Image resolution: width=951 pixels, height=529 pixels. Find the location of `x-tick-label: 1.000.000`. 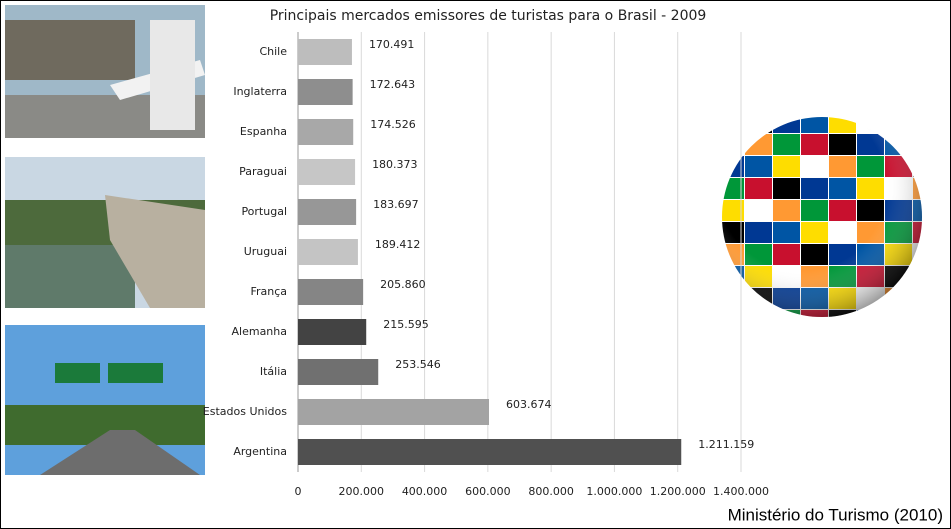

x-tick-label: 1.000.000 is located at coordinates (614, 491).